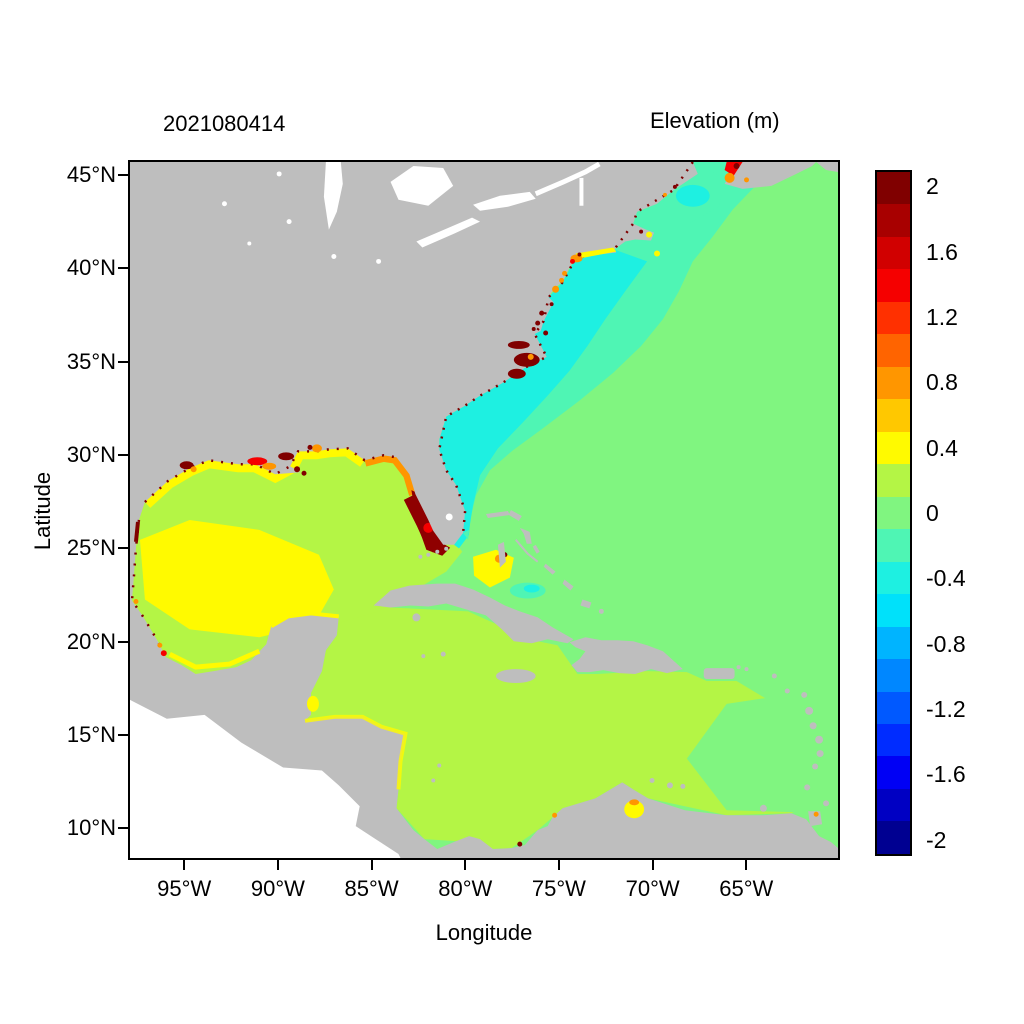  What do you see at coordinates (932, 186) in the screenshot?
I see `colorbar-tick-label: 2` at bounding box center [932, 186].